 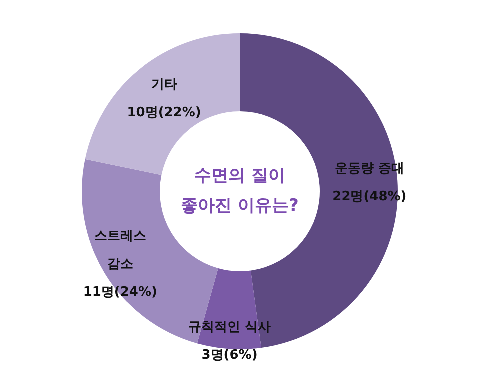 I want to click on text: 수면의 질이 좋아진 이유는?, so click(x=240, y=191).